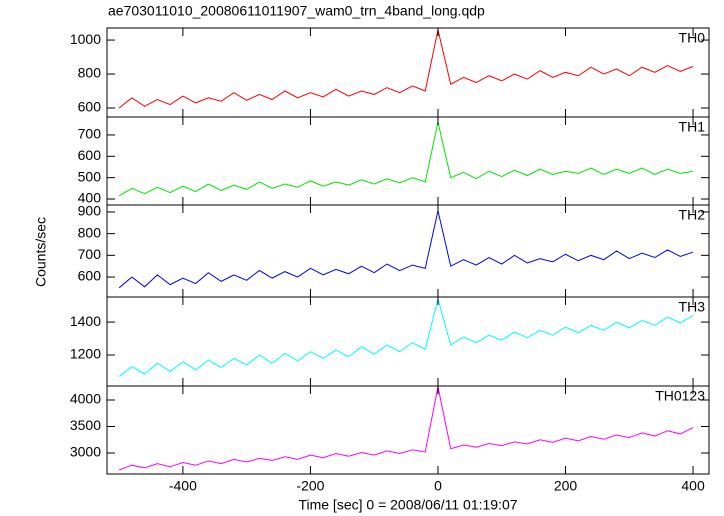 The image size is (724, 516). I want to click on y-tick-label: 3000, so click(85, 452).